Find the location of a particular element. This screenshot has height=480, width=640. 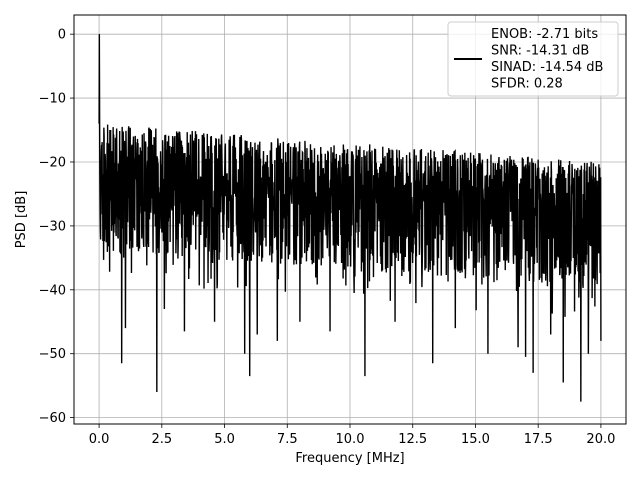

x-tick-label: 20.0 is located at coordinates (600, 439).